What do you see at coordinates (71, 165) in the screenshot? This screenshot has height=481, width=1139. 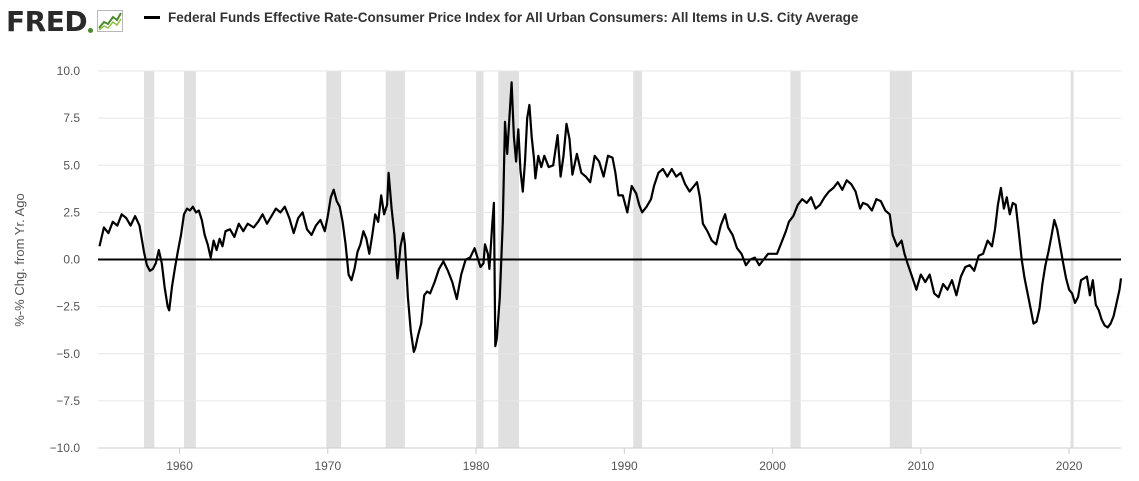 I see `y-tick-label: 5.0` at bounding box center [71, 165].